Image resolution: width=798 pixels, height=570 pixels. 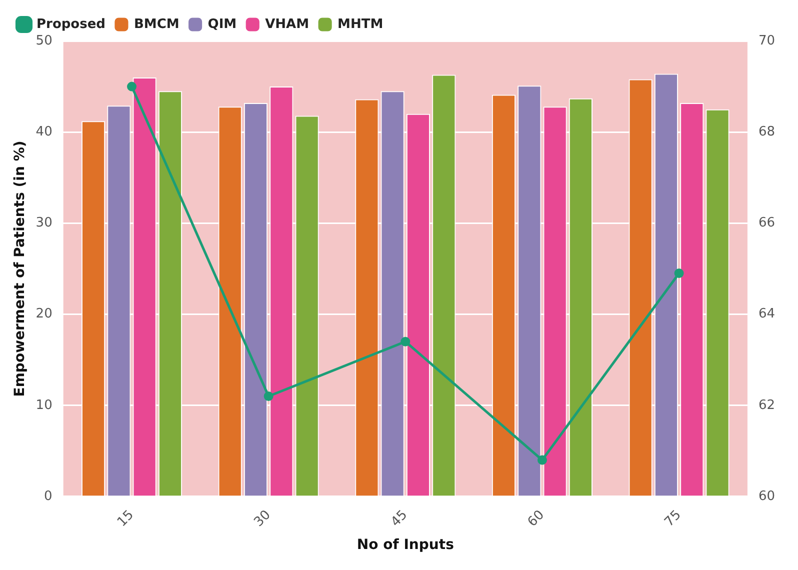 I want to click on y-tick-label: 30, so click(x=44, y=223).